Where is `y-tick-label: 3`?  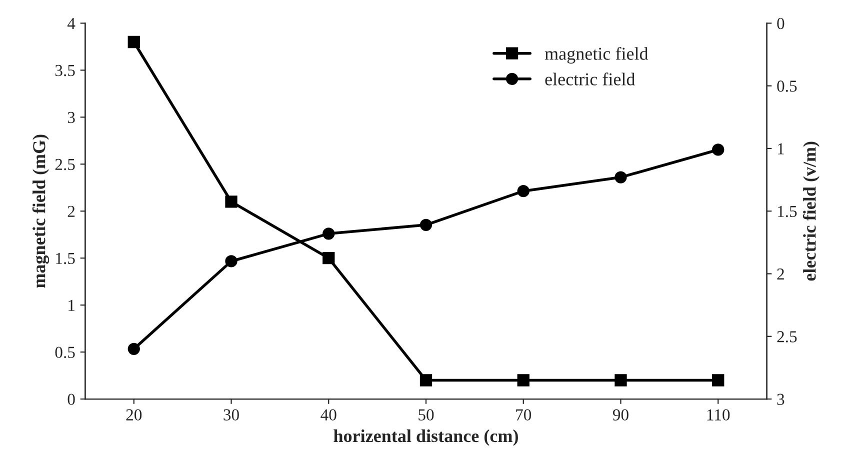
y-tick-label: 3 is located at coordinates (71, 118).